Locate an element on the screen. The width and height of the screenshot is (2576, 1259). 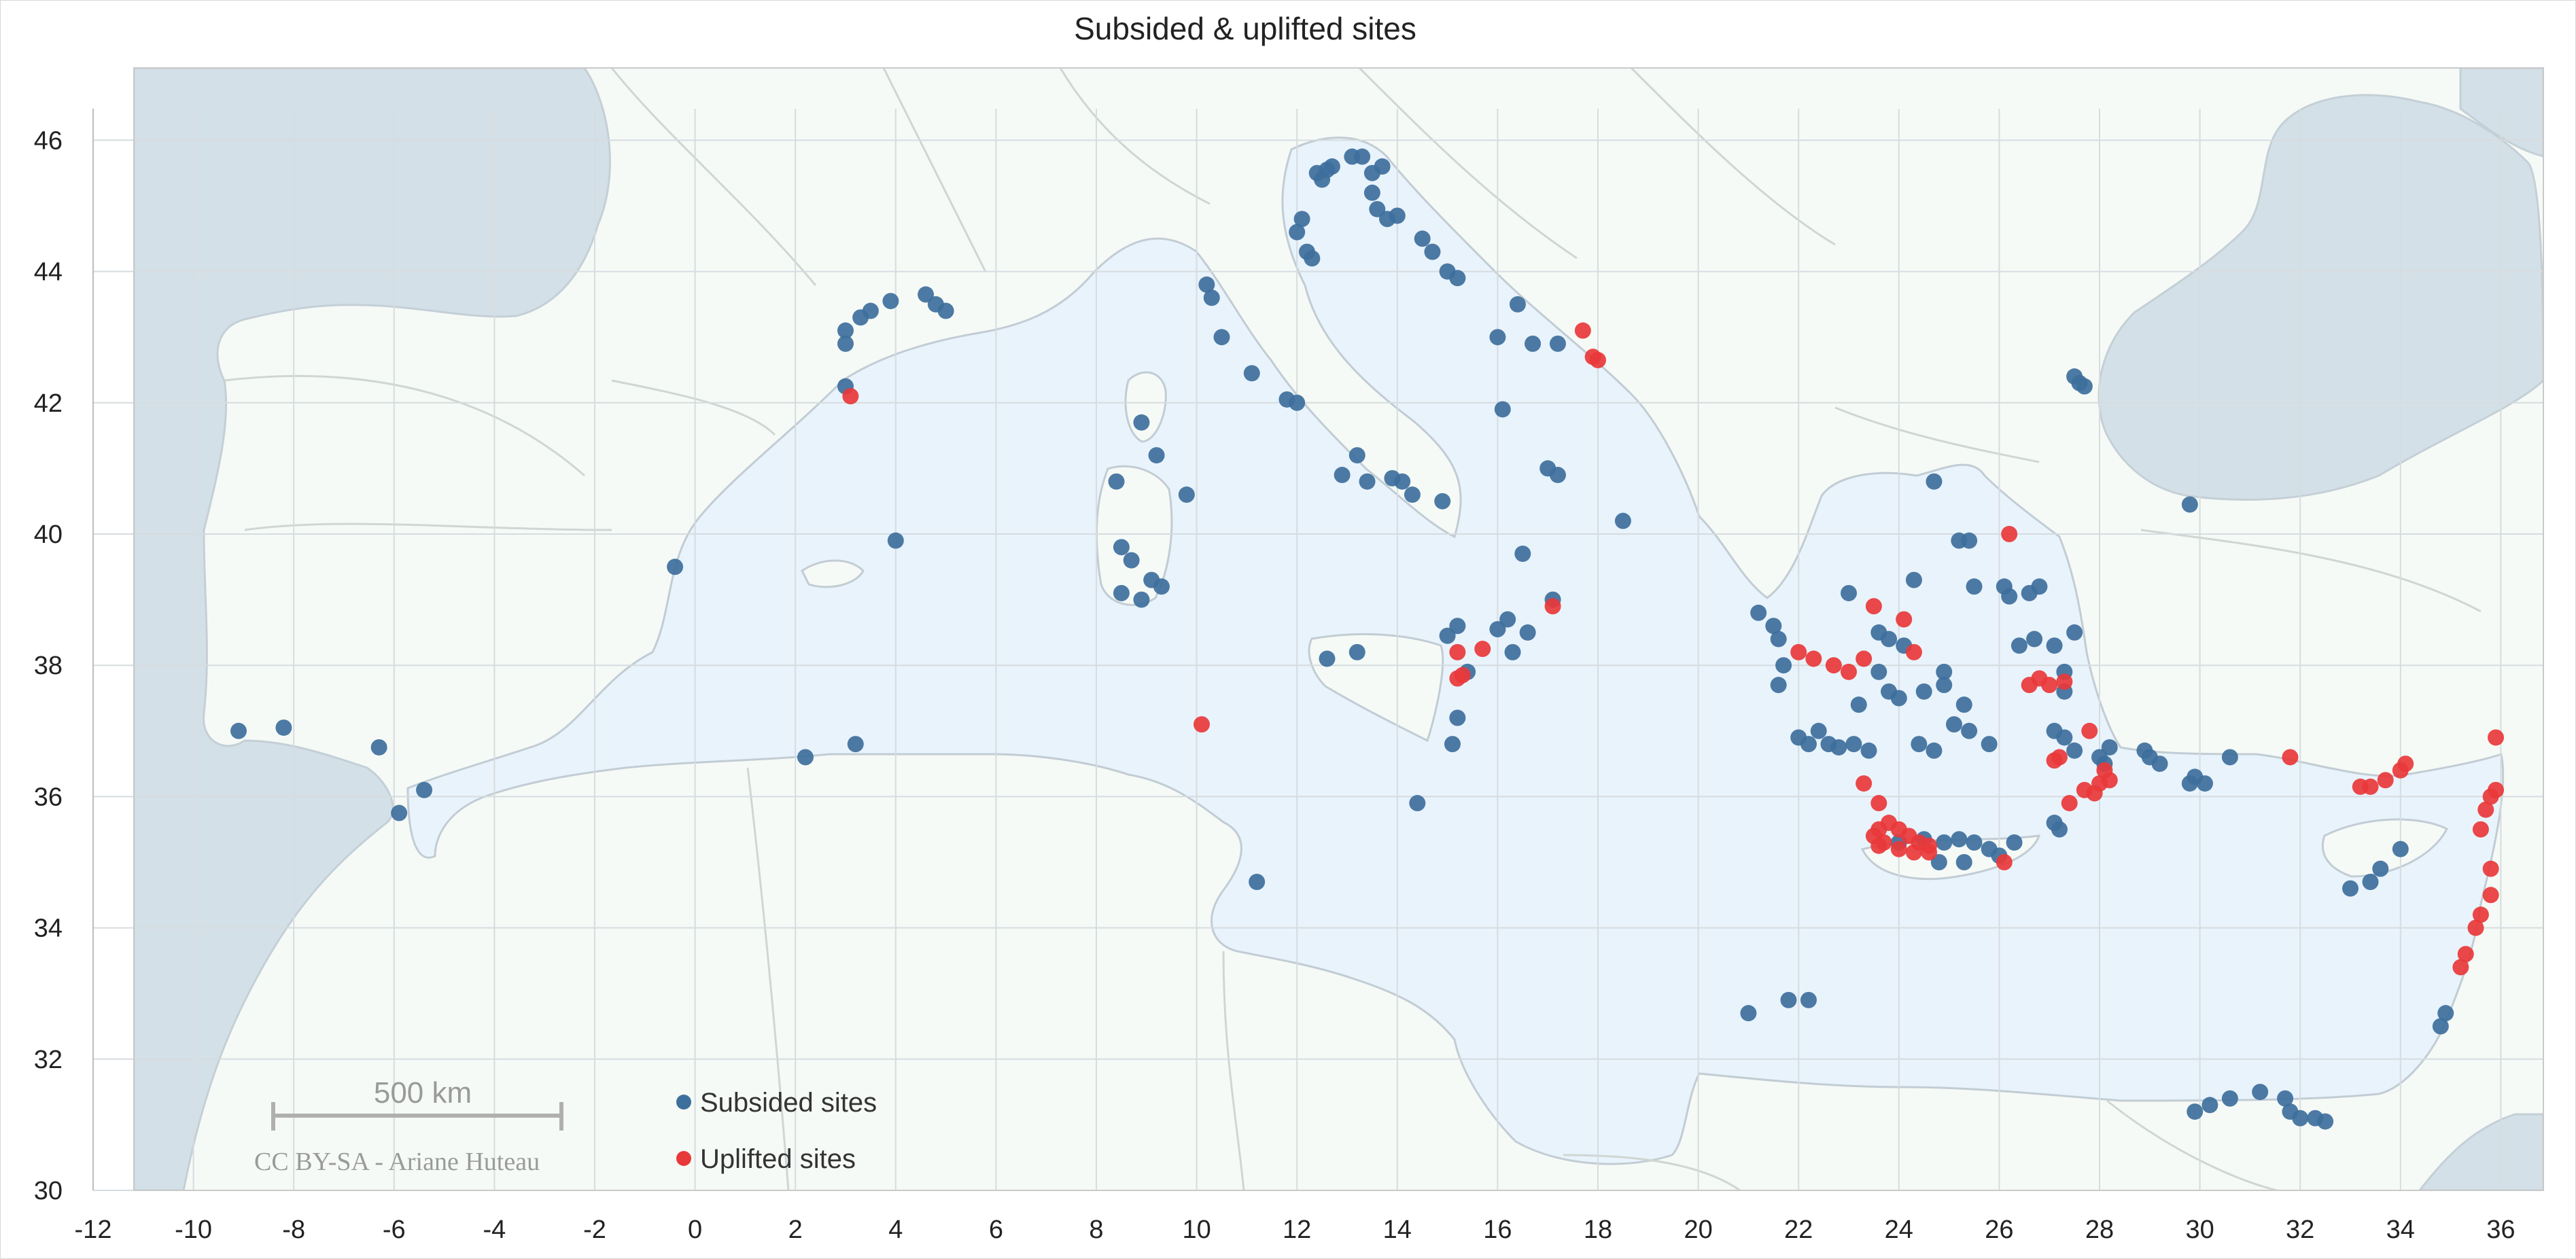
y-tick-label: 42 is located at coordinates (48, 403).